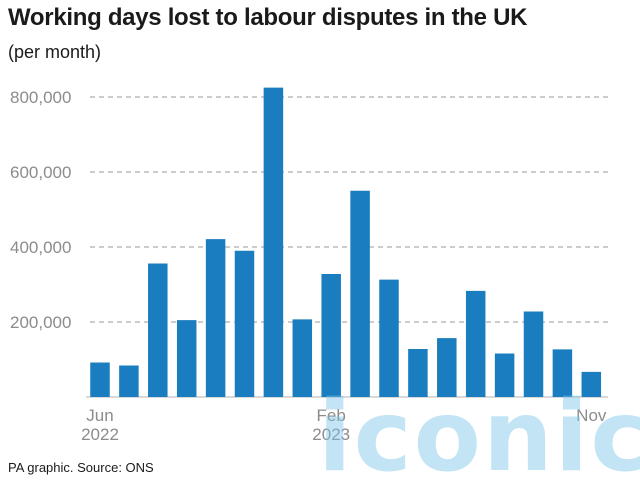  What do you see at coordinates (244, 323) in the screenshot?
I see `bar-nov-2022` at bounding box center [244, 323].